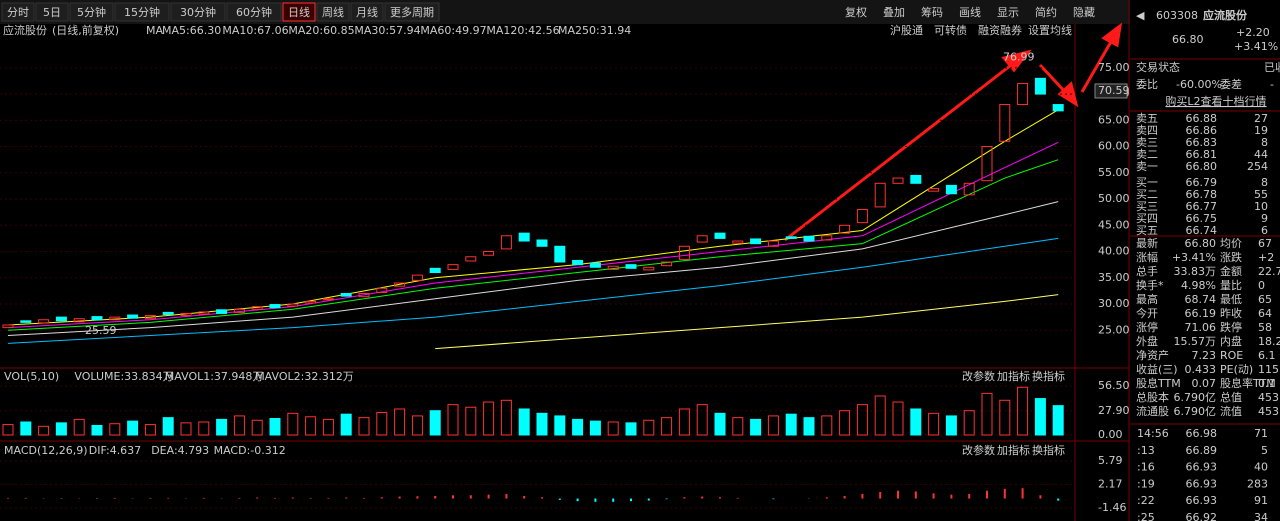 The width and height of the screenshot is (1280, 521). I want to click on stat-value: 33.83万, so click(1195, 271).